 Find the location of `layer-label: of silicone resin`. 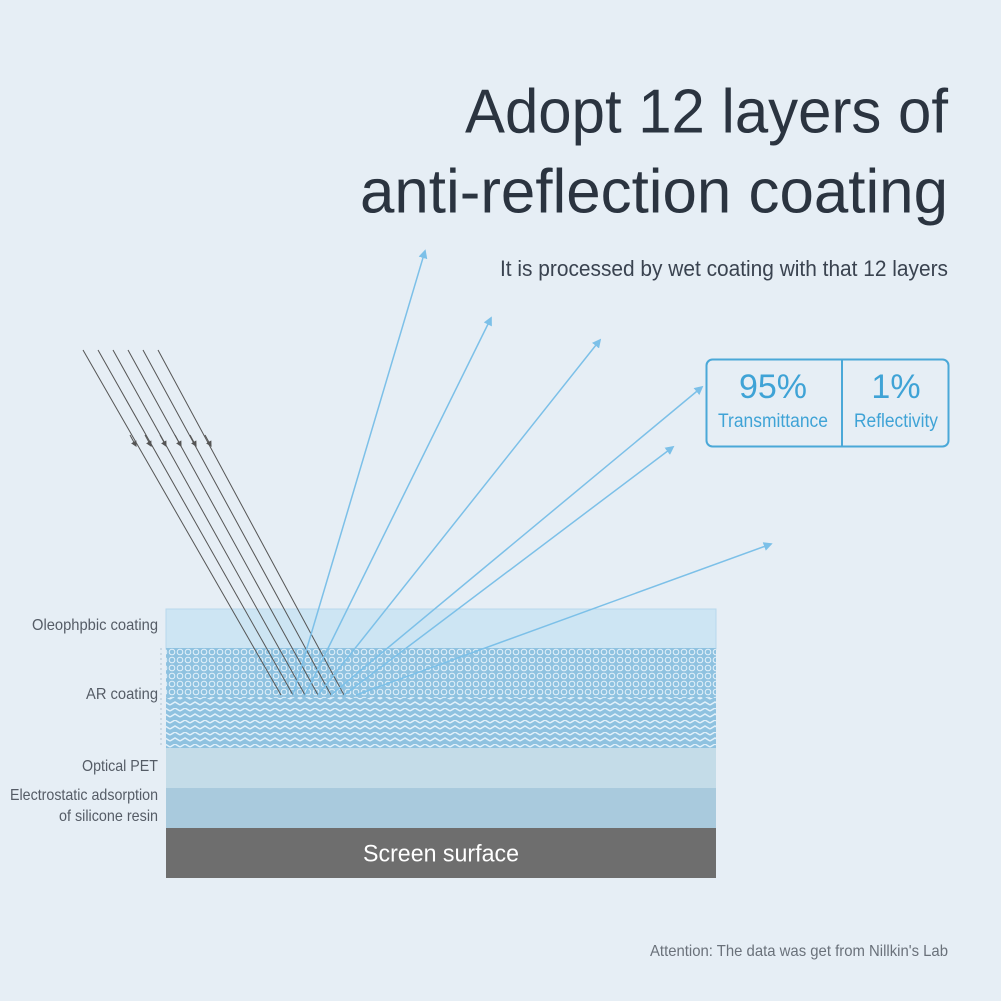

layer-label: of silicone resin is located at coordinates (108, 816).